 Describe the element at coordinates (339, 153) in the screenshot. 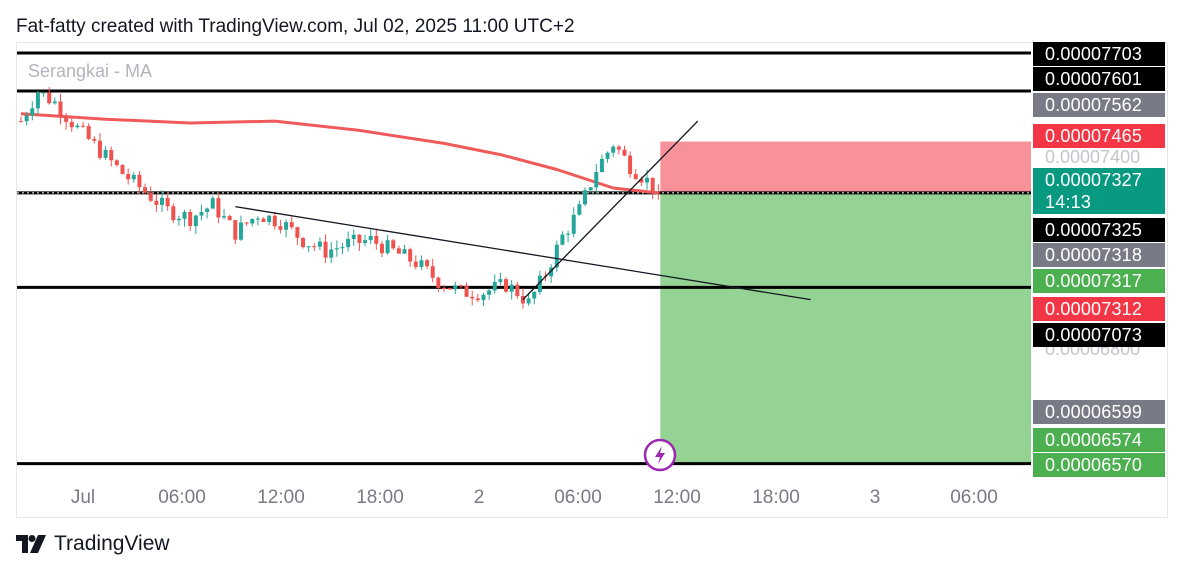

I see `ma-line` at that location.